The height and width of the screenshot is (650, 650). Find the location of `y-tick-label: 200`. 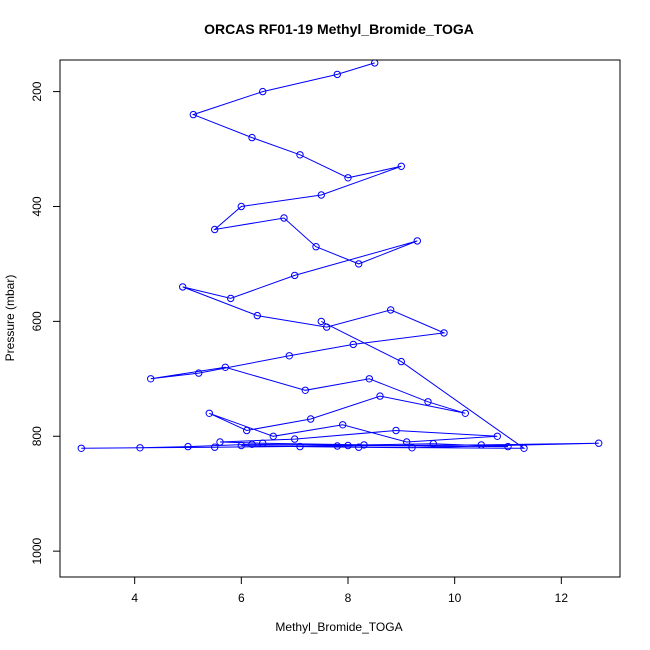

y-tick-label: 200 is located at coordinates (37, 91).